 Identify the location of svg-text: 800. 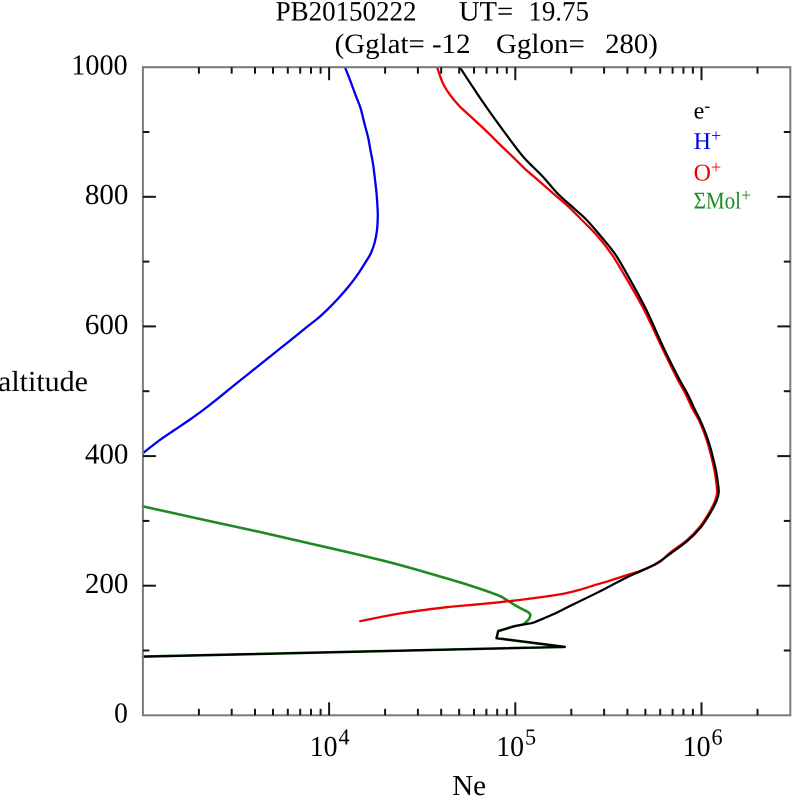
(106, 195).